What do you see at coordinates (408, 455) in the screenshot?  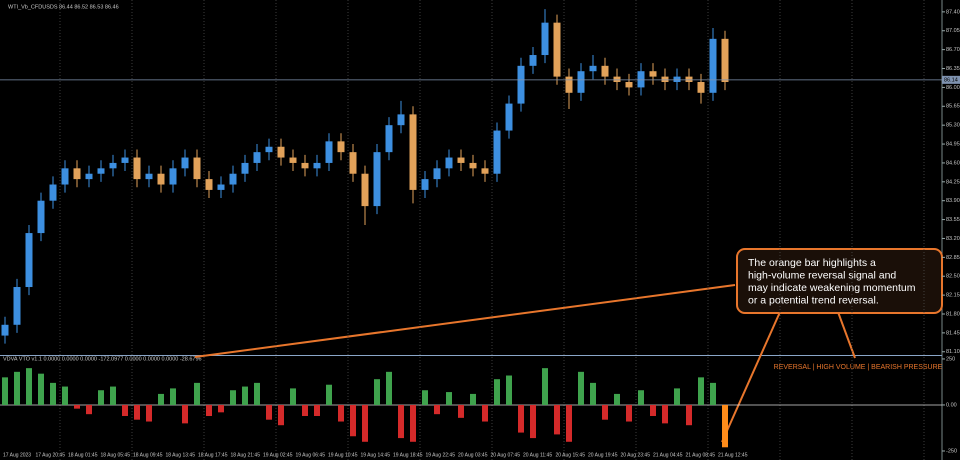 I see `x-tick-label: 19 Aug 18:45` at bounding box center [408, 455].